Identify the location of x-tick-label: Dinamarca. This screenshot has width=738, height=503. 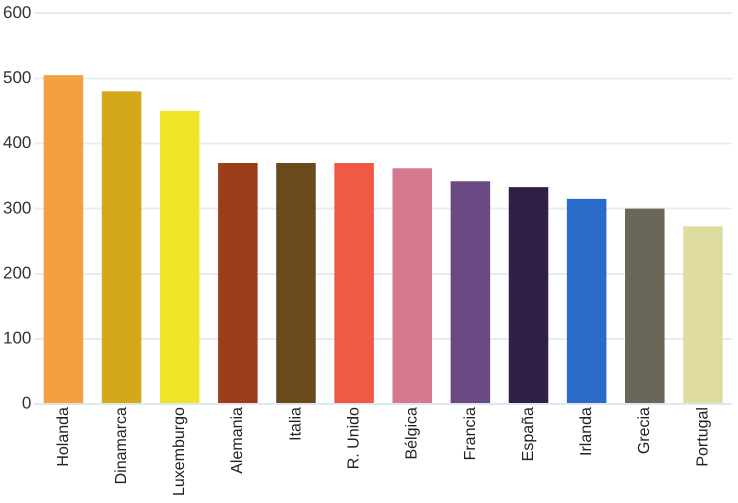
(121, 445).